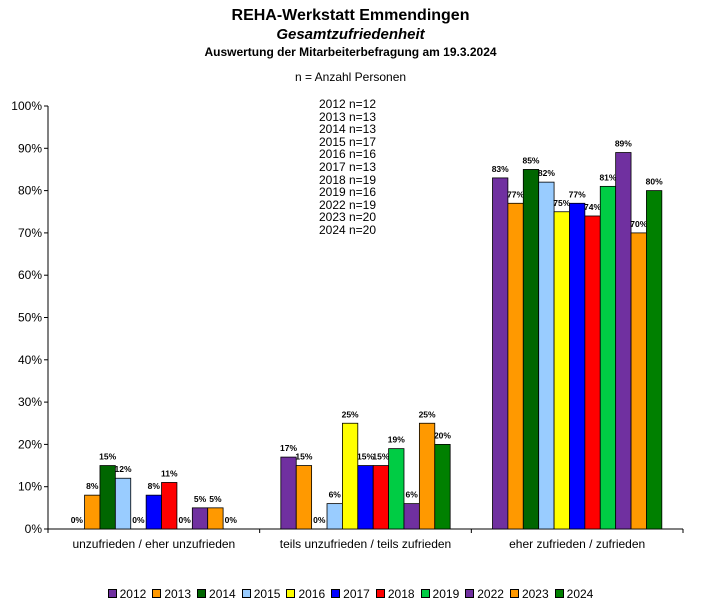  What do you see at coordinates (126, 594) in the screenshot?
I see `legend-item: 2012` at bounding box center [126, 594].